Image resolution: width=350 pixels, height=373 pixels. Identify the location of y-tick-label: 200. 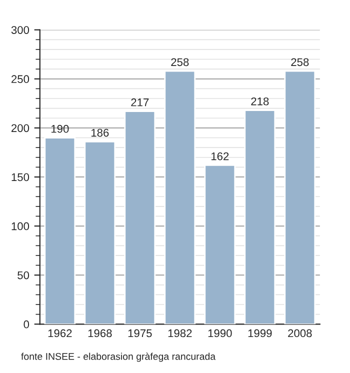
(21, 128).